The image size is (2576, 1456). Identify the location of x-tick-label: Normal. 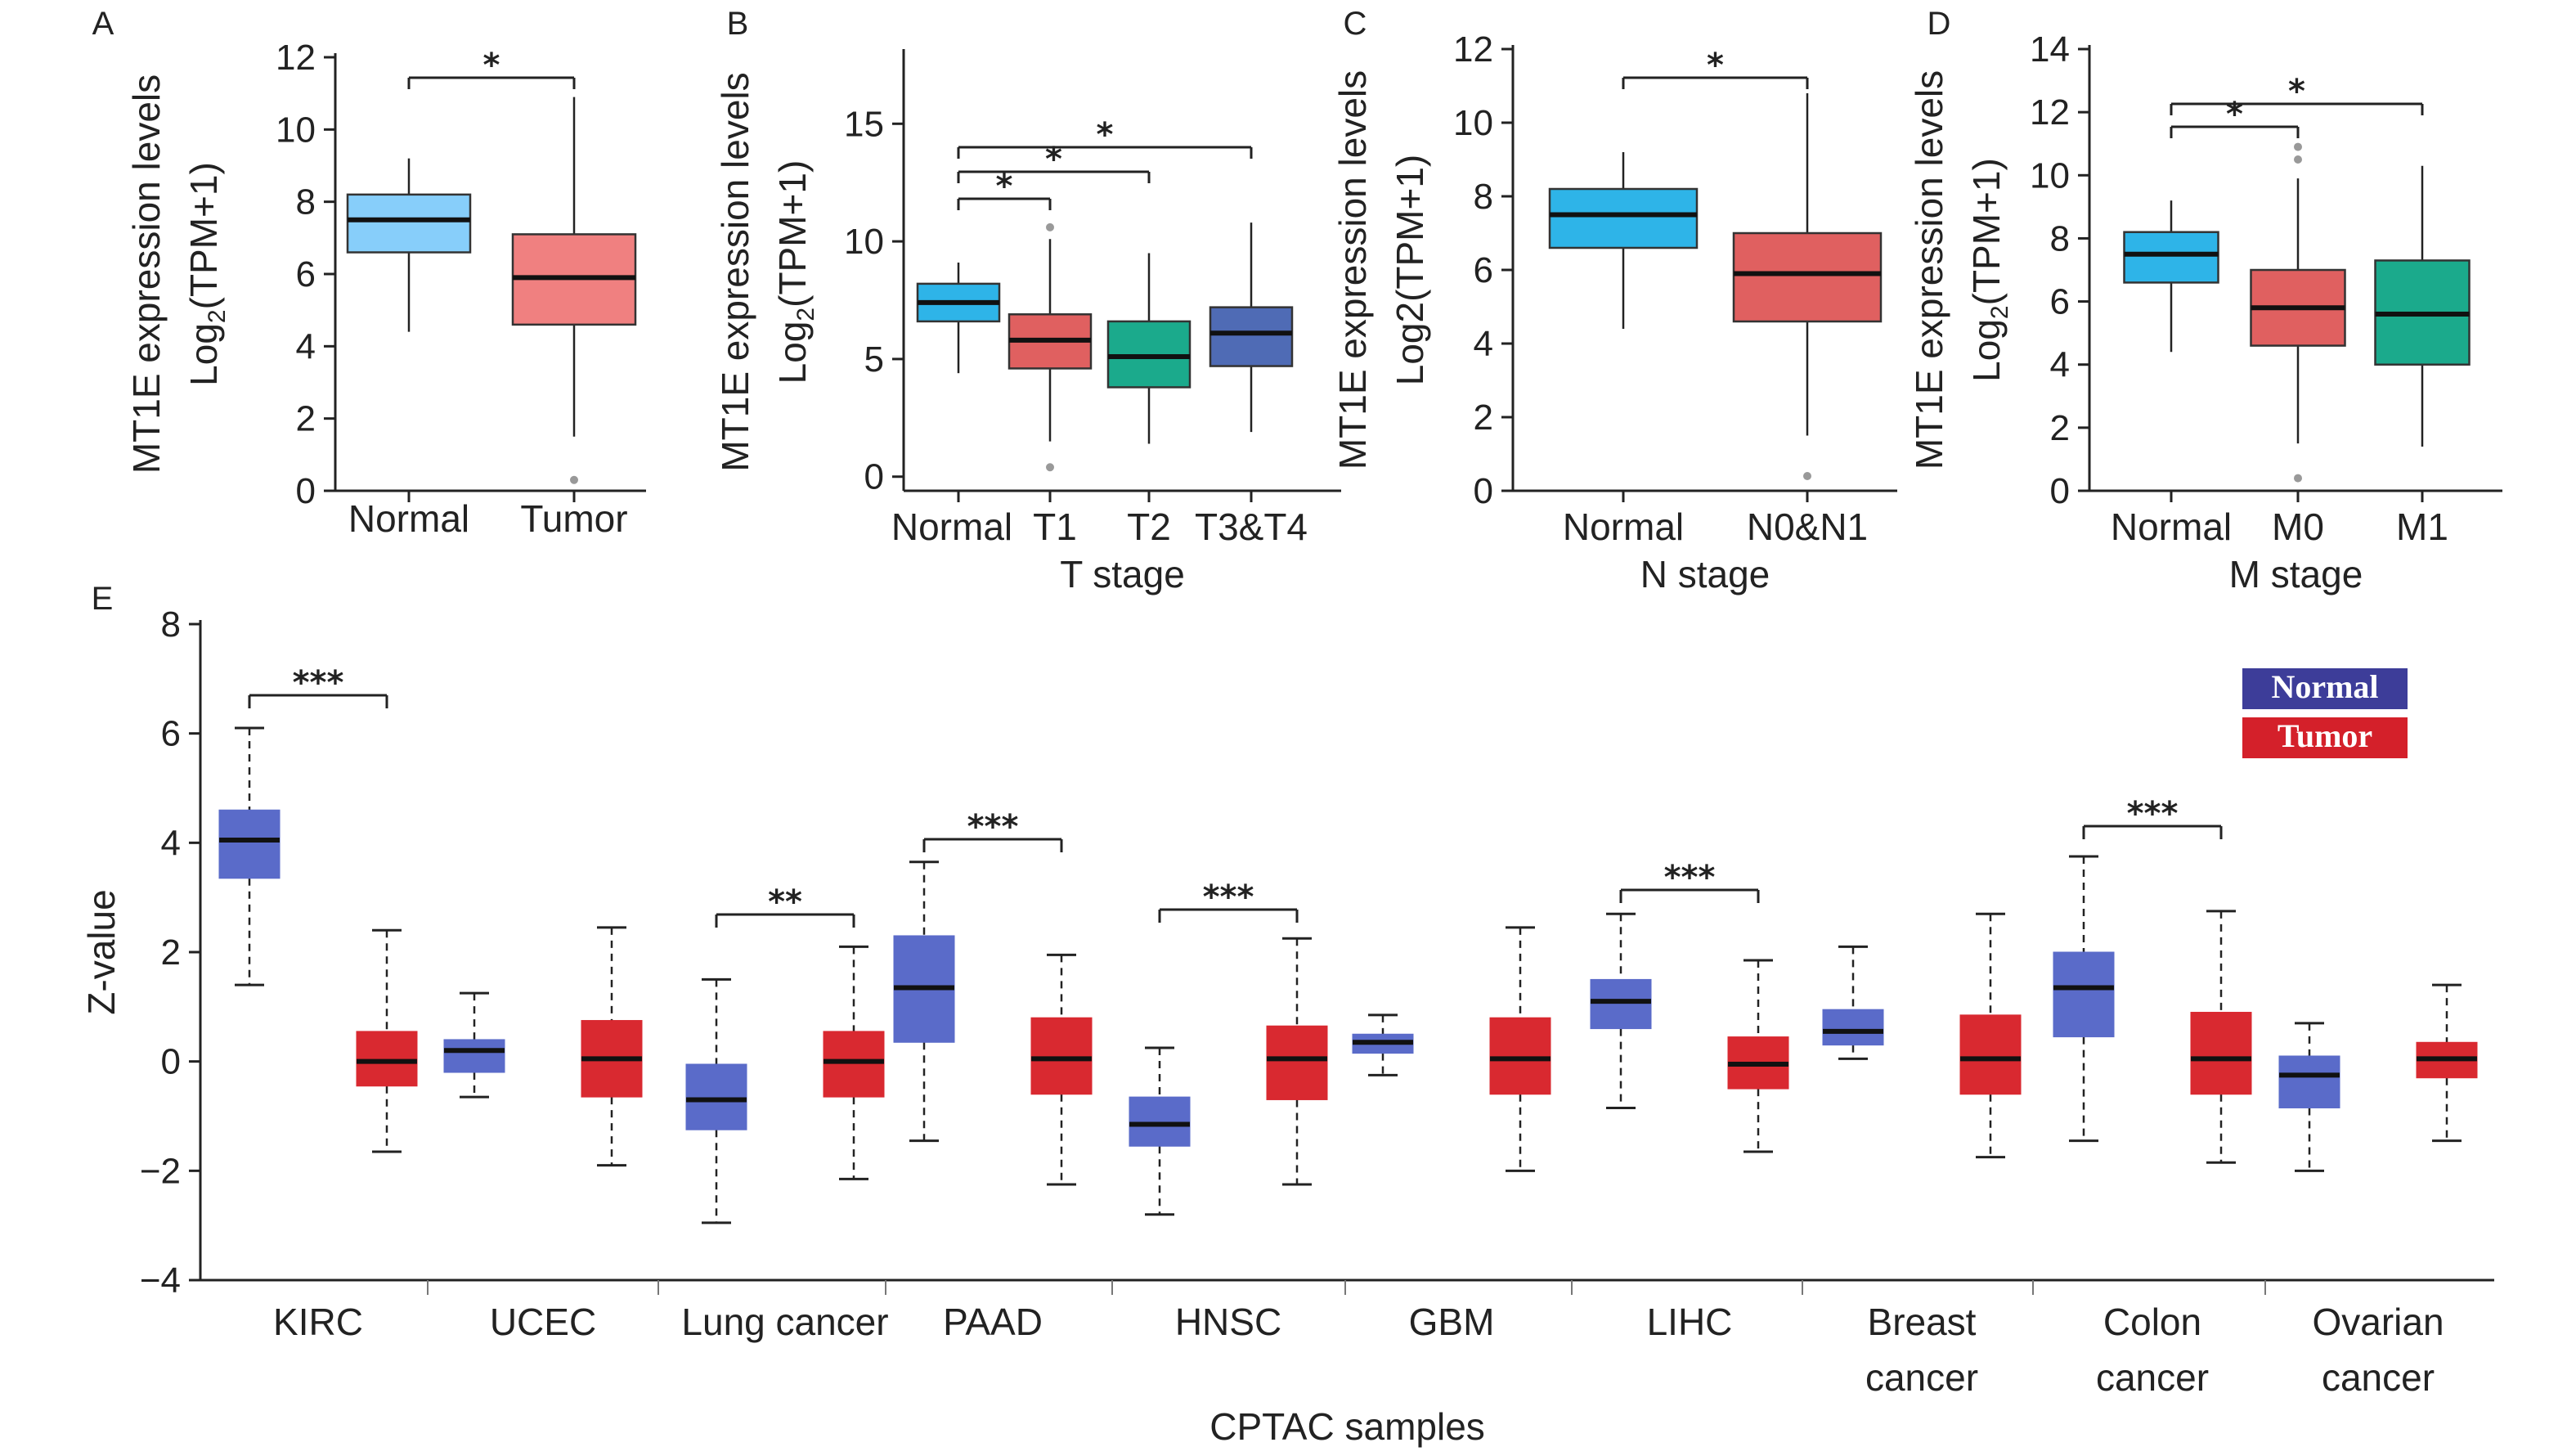
(408, 518).